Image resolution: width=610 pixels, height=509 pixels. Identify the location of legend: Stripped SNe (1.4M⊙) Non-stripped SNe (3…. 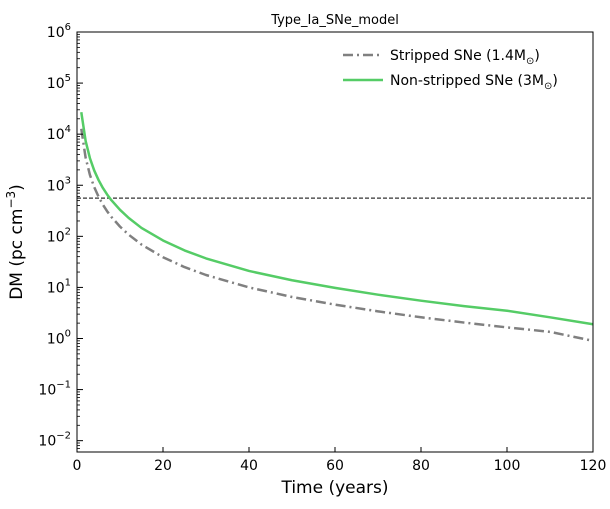
(450, 70).